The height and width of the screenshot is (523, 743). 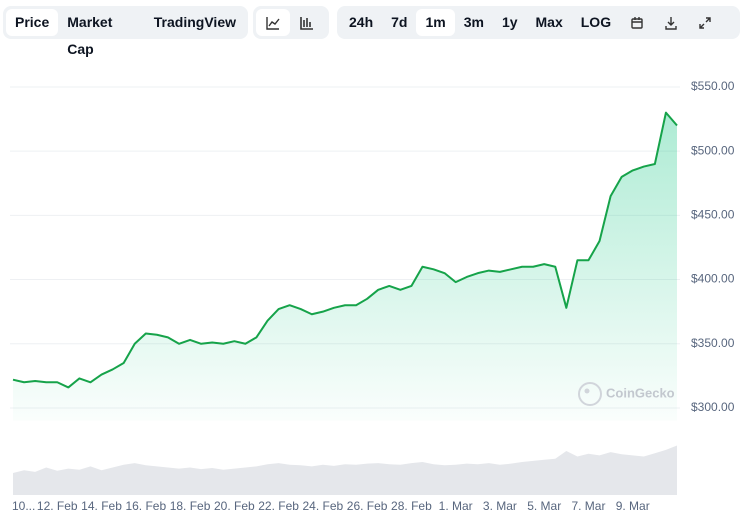 What do you see at coordinates (190, 506) in the screenshot?
I see `x-tick-label: 18. Feb` at bounding box center [190, 506].